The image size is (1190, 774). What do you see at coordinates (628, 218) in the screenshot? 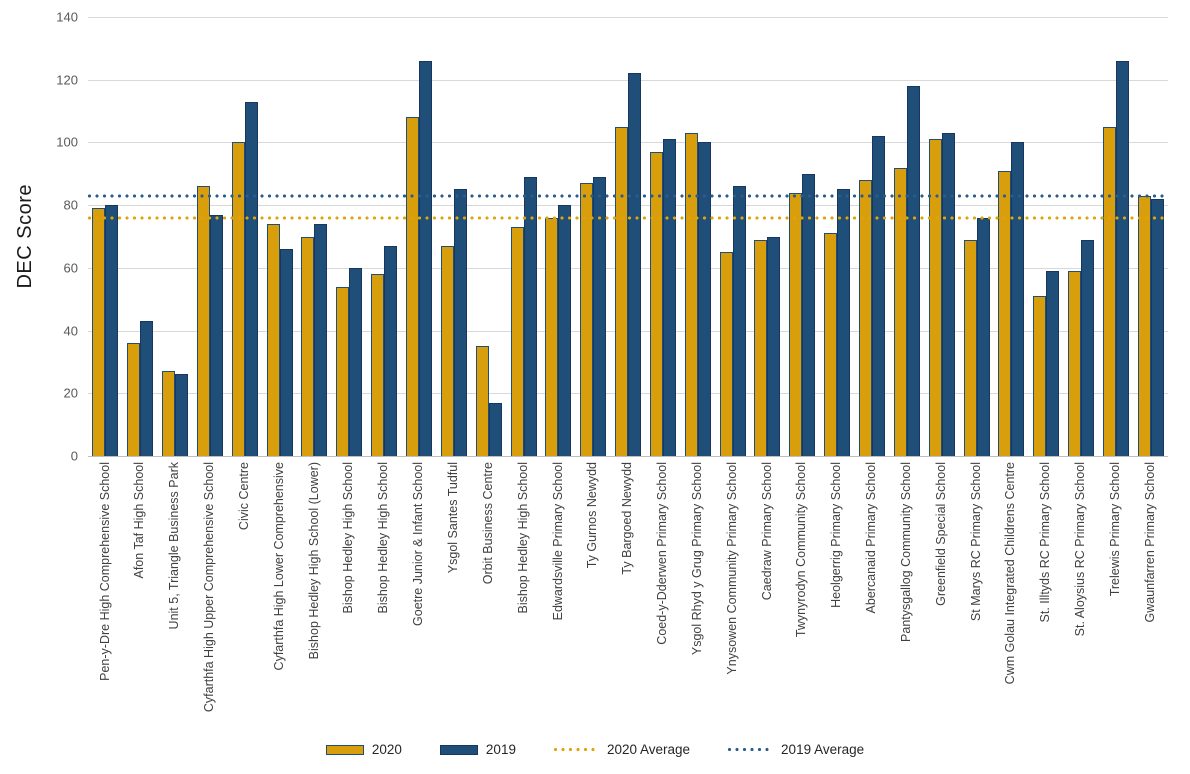
I see `average-line-2020` at bounding box center [628, 218].